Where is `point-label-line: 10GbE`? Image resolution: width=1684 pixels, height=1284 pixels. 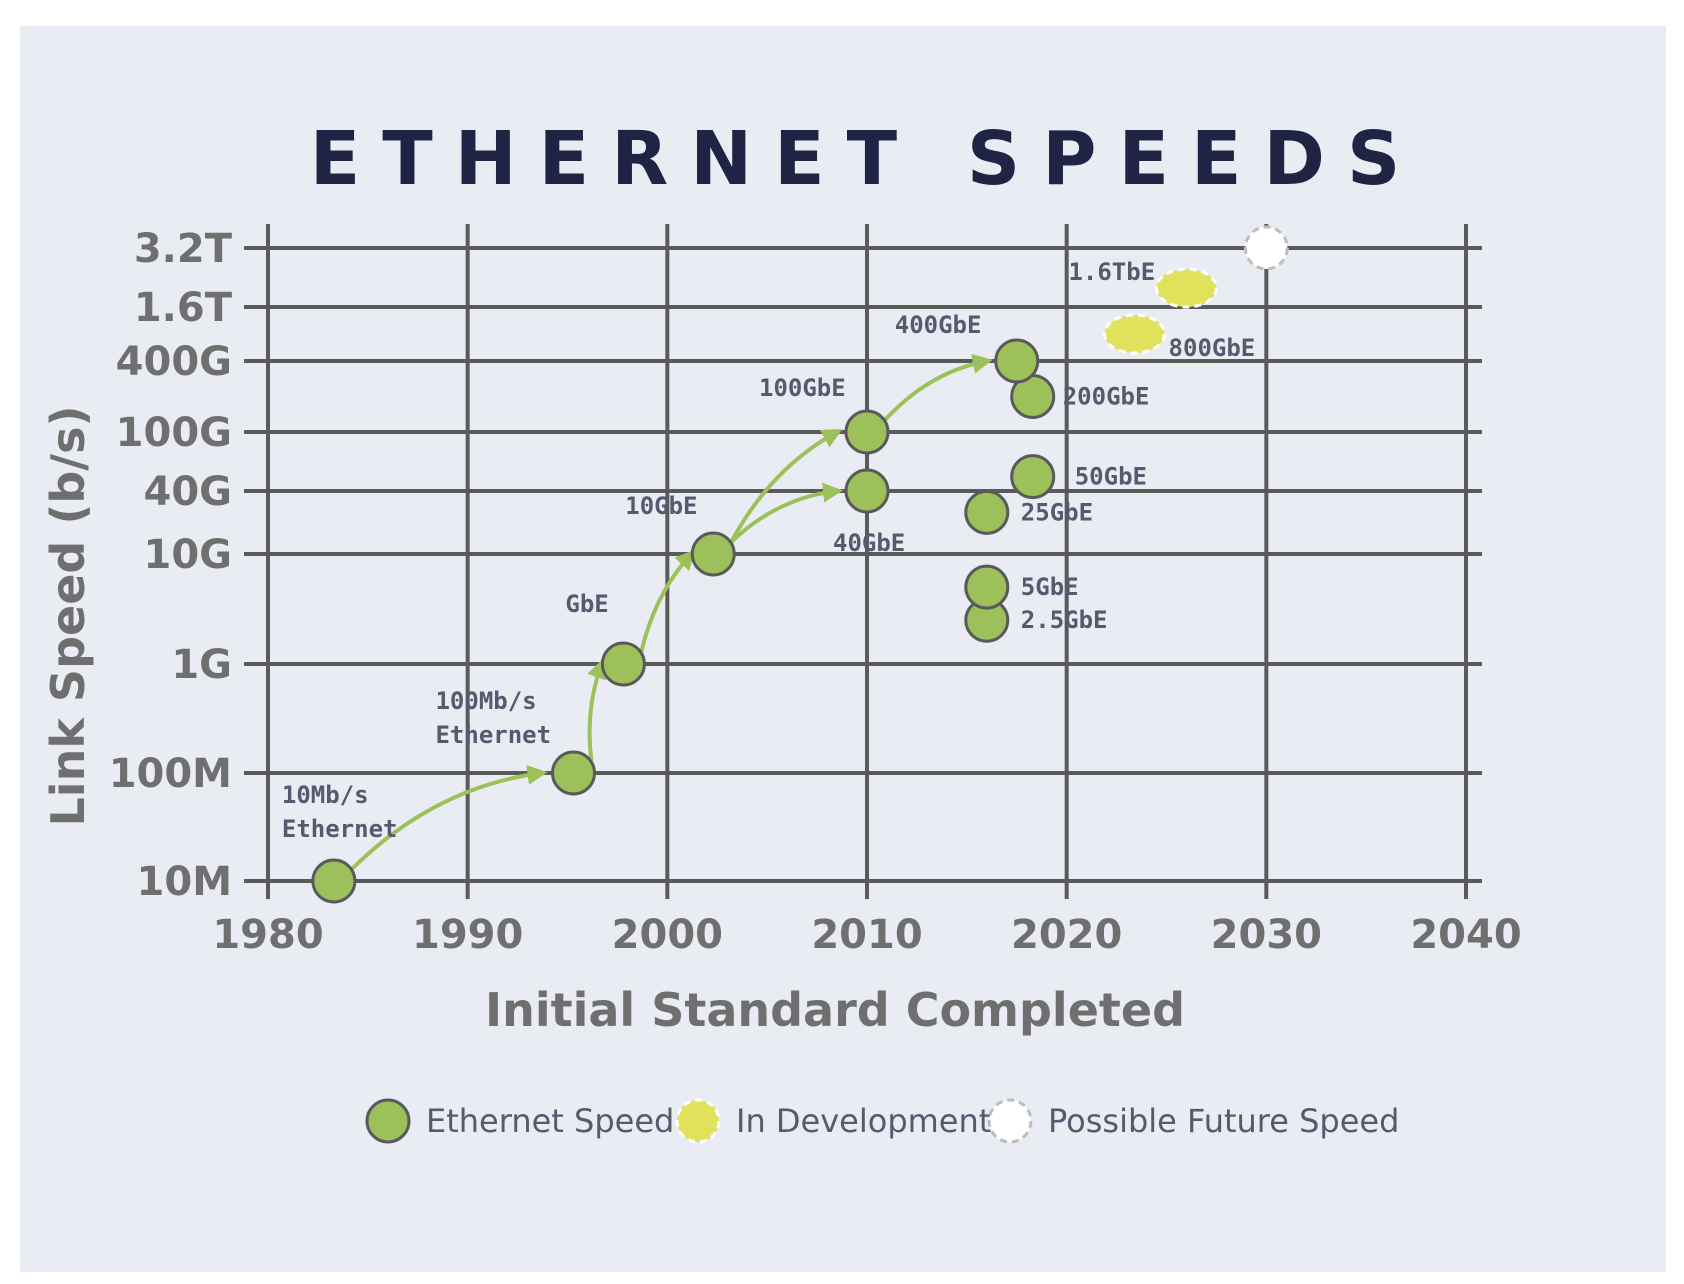
point-label-line: 10GbE is located at coordinates (661, 506).